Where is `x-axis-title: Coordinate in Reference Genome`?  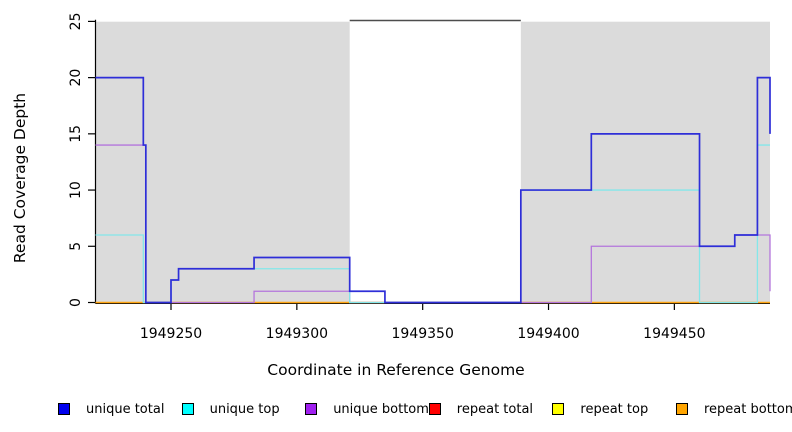 x-axis-title: Coordinate in Reference Genome is located at coordinates (396, 370).